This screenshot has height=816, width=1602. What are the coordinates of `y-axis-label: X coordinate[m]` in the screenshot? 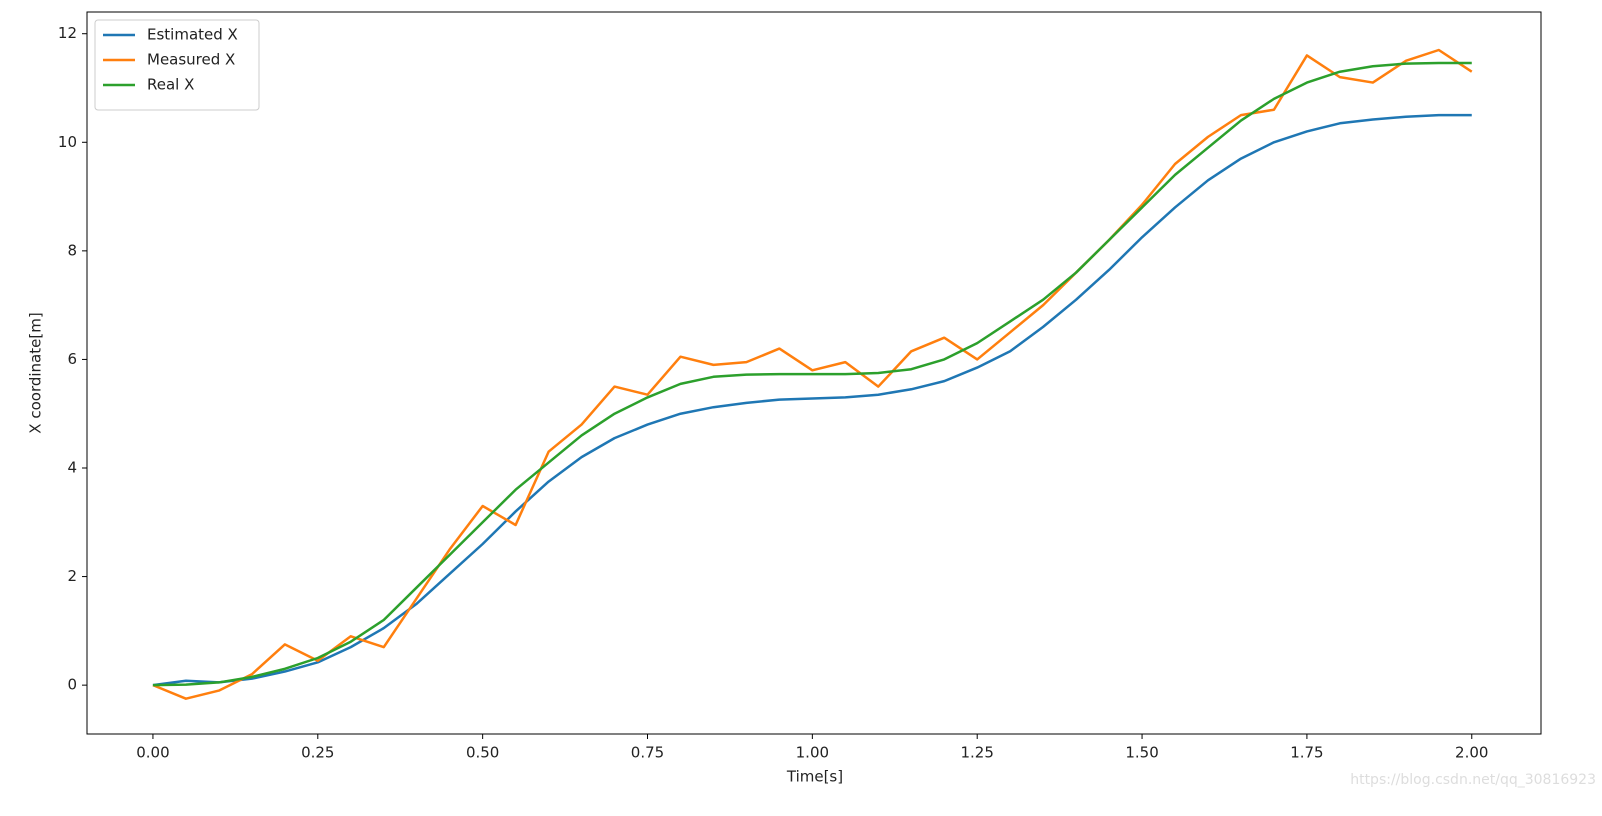 It's located at (36, 372).